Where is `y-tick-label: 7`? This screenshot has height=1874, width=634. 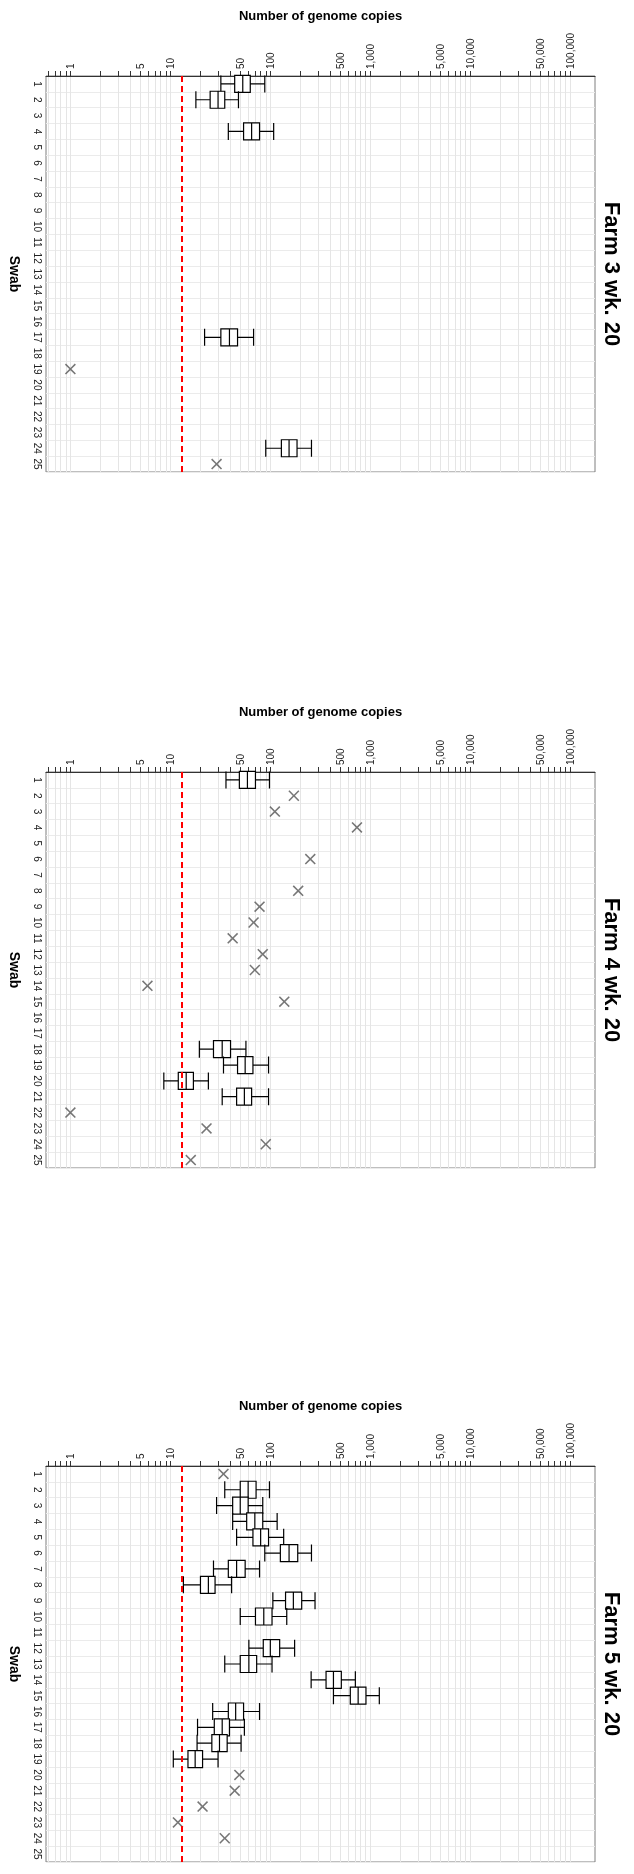
y-tick-label: 7 is located at coordinates (37, 875).